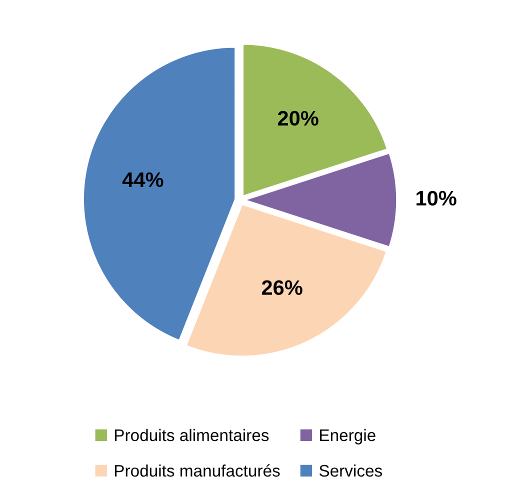 This screenshot has width=531, height=495. Describe the element at coordinates (298, 118) in the screenshot. I see `data-label: 20%` at that location.